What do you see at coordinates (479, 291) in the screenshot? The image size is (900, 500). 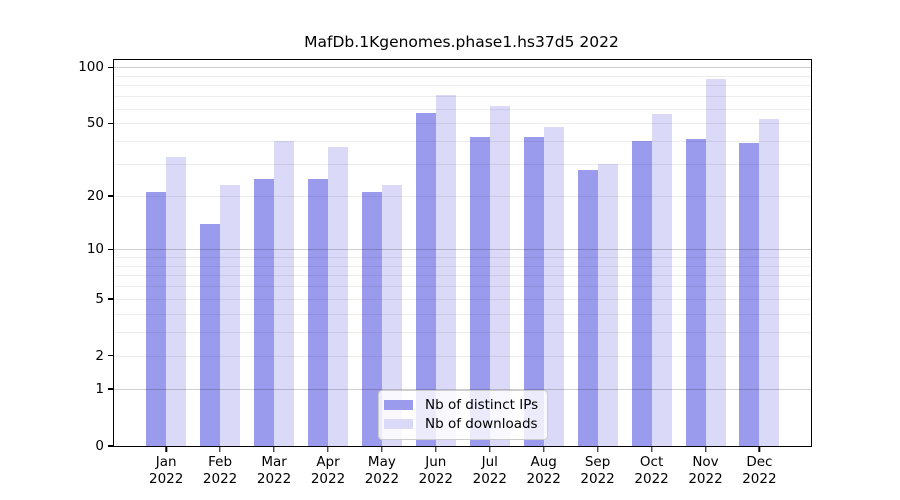 I see `bar-nb-of-distinct-ips-jul` at bounding box center [479, 291].